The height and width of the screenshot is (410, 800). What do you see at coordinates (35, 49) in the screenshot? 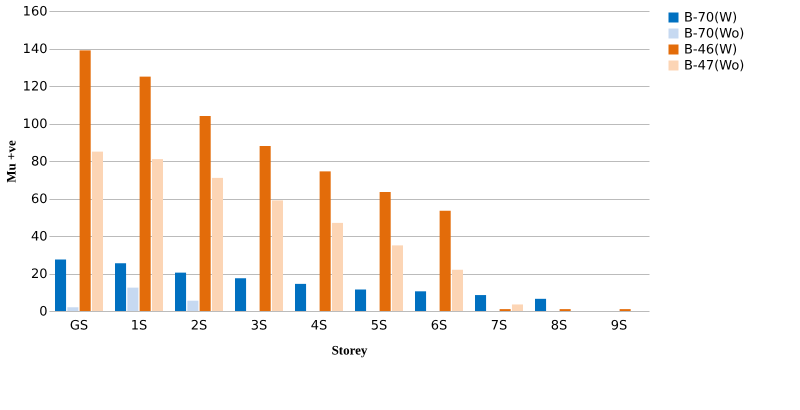
I see `y-tick-label: 140` at bounding box center [35, 49].